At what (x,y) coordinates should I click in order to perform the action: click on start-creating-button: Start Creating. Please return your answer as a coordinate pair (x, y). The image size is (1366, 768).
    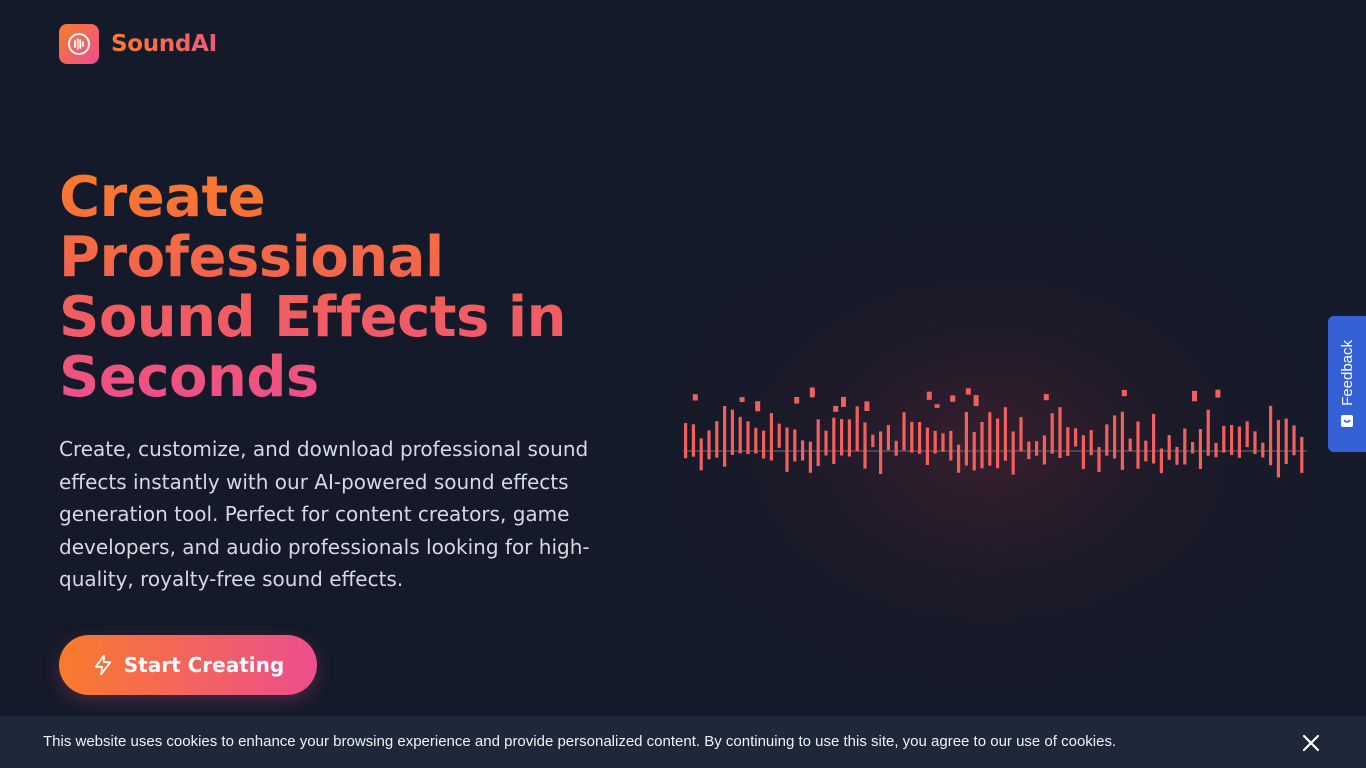
    Looking at the image, I should click on (188, 665).